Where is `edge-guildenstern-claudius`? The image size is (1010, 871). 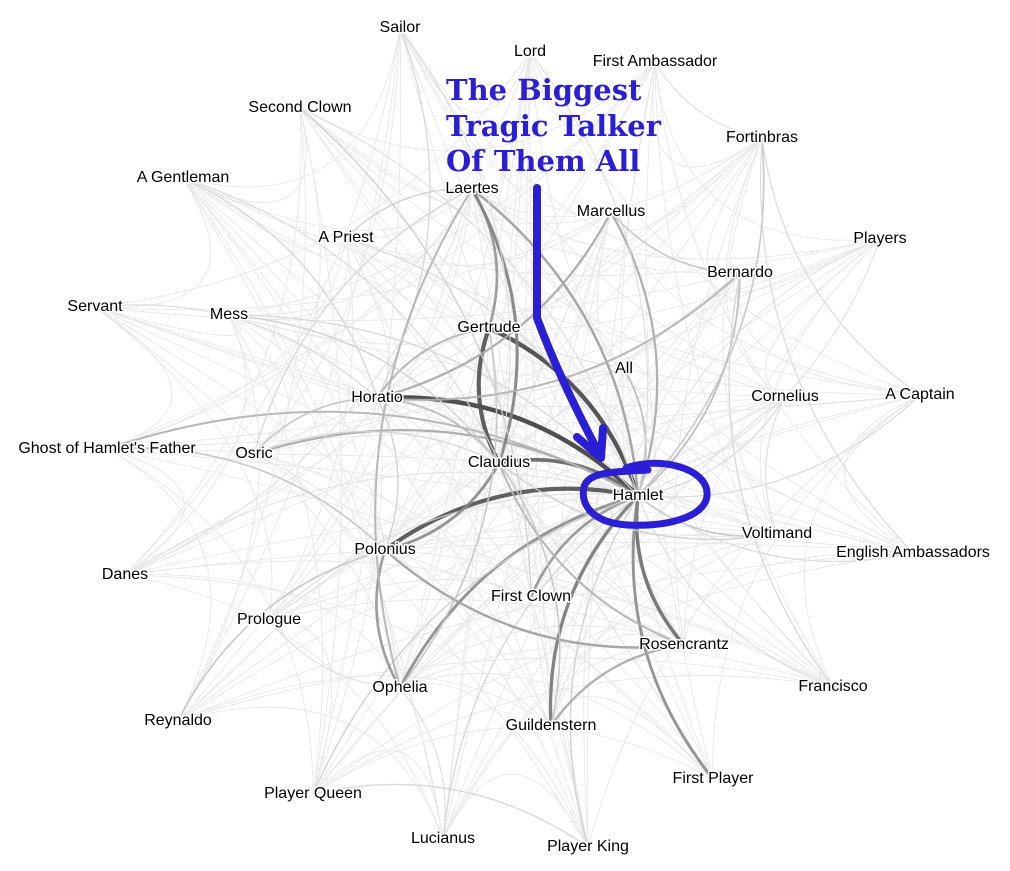 edge-guildenstern-claudius is located at coordinates (529, 594).